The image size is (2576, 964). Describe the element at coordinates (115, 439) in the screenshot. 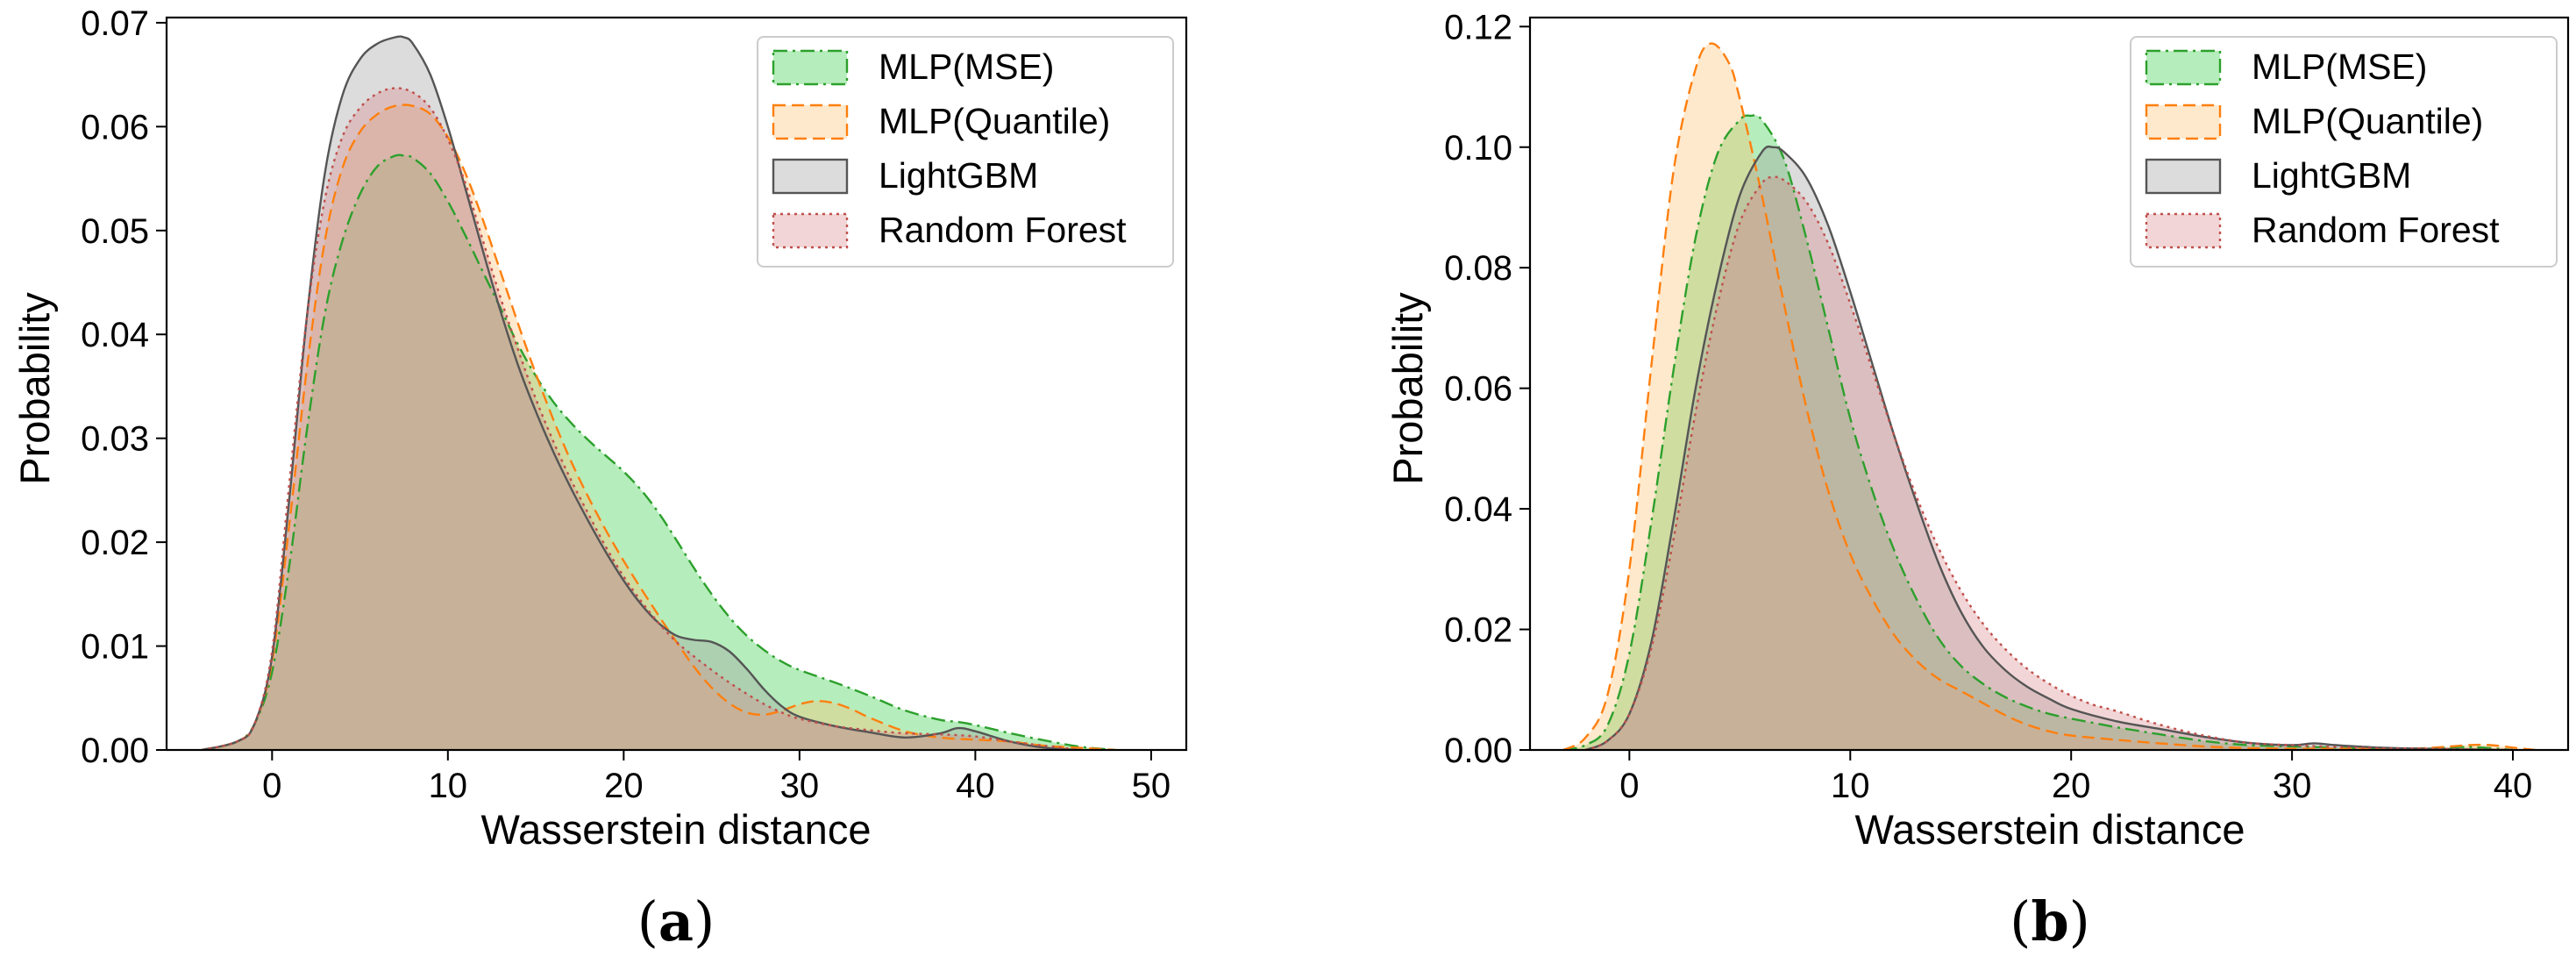

I see `y-tick-label: 0.03` at that location.